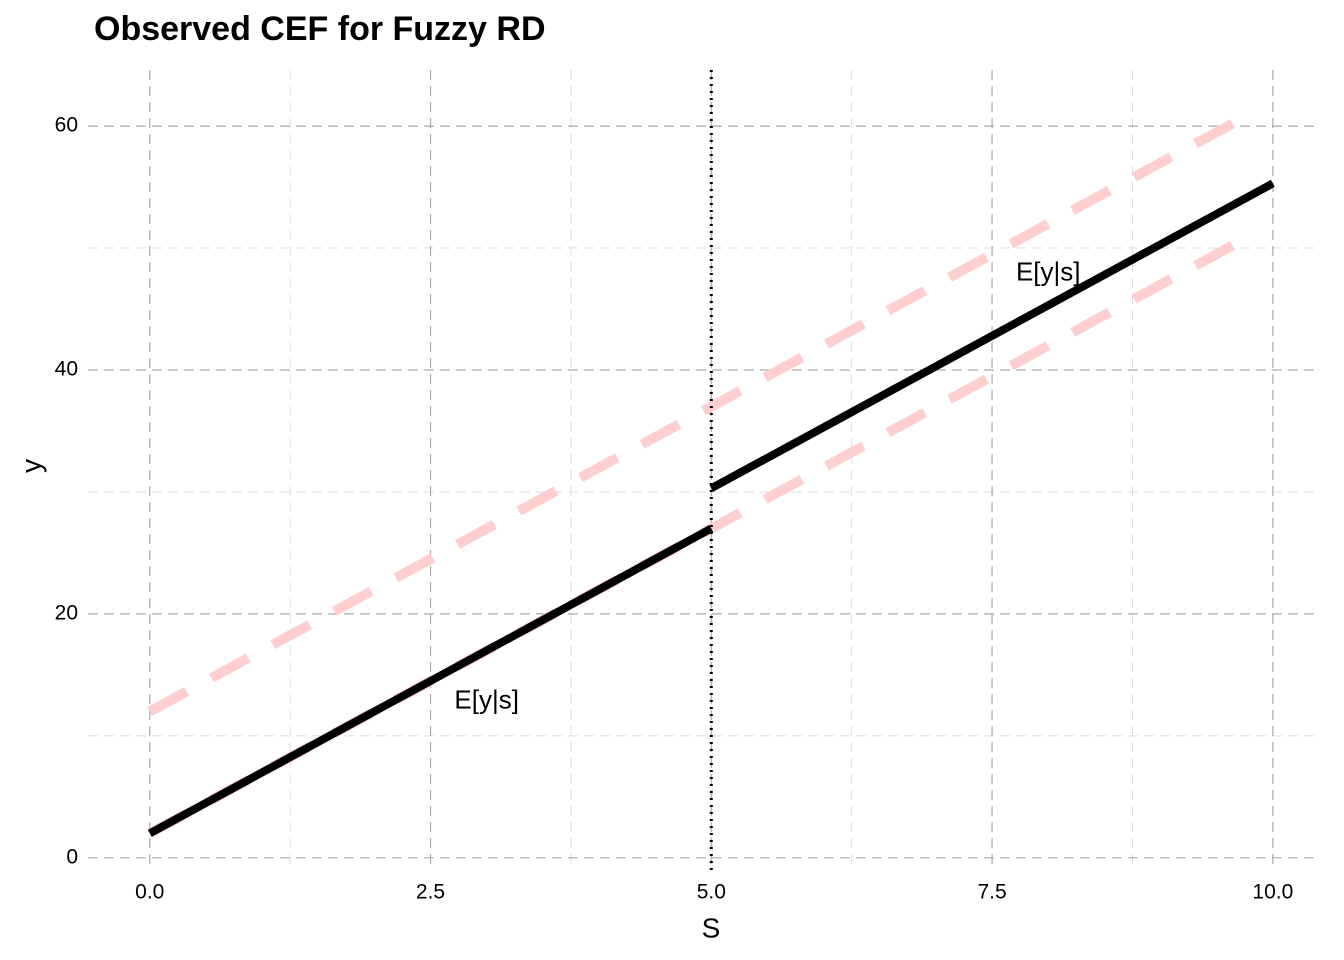 The image size is (1344, 960). I want to click on y-tick-label: 0, so click(72, 856).